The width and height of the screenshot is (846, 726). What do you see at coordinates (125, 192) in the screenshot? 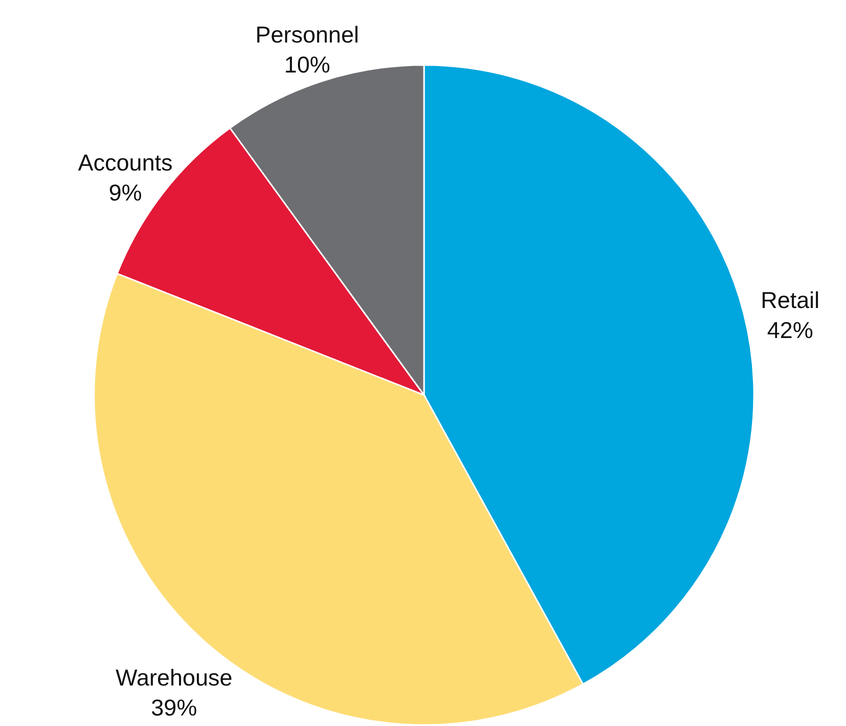
I see `data-label: 9%` at bounding box center [125, 192].